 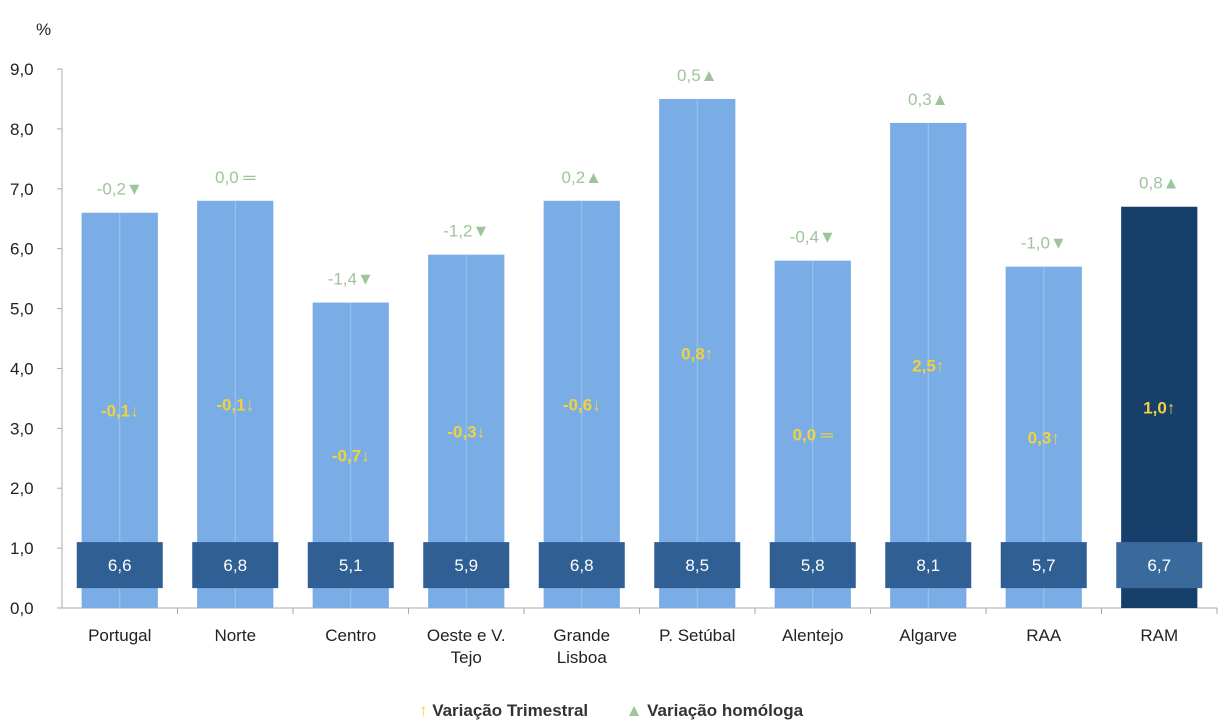 What do you see at coordinates (928, 635) in the screenshot?
I see `x-tick-label: Algarve` at bounding box center [928, 635].